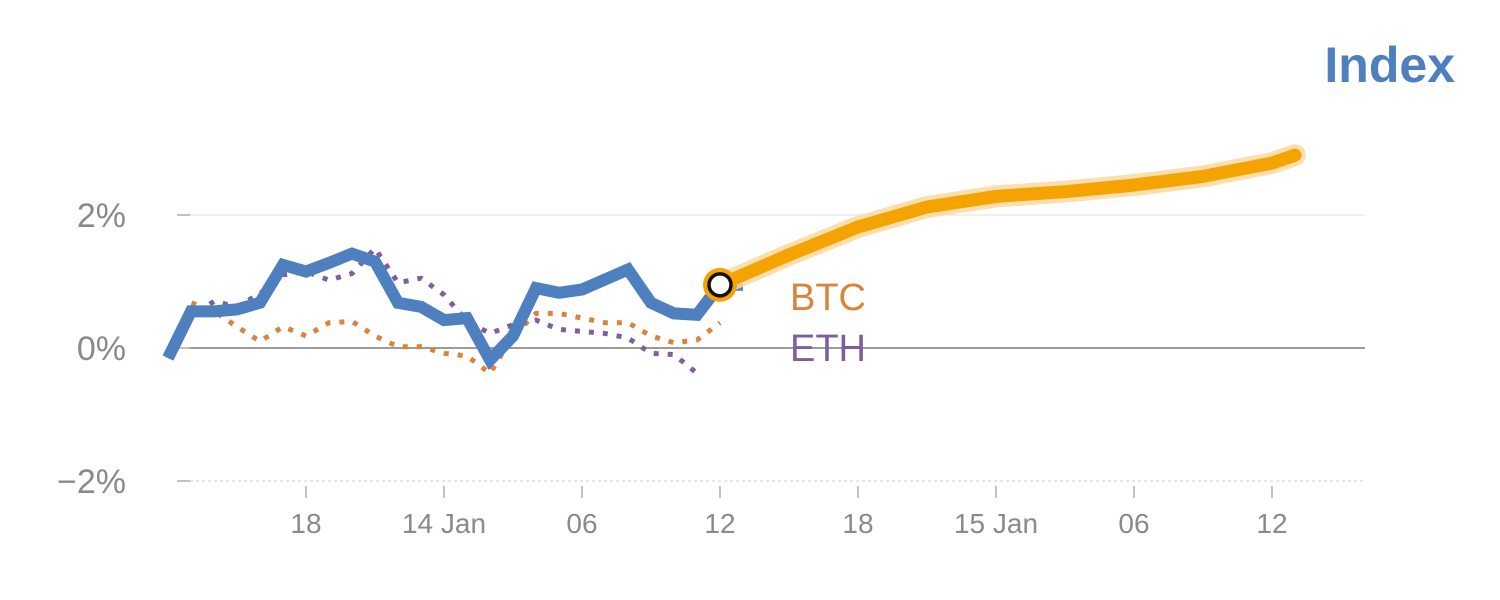 The image size is (1500, 600). What do you see at coordinates (828, 323) in the screenshot?
I see `series-labels: BTC ETH` at bounding box center [828, 323].